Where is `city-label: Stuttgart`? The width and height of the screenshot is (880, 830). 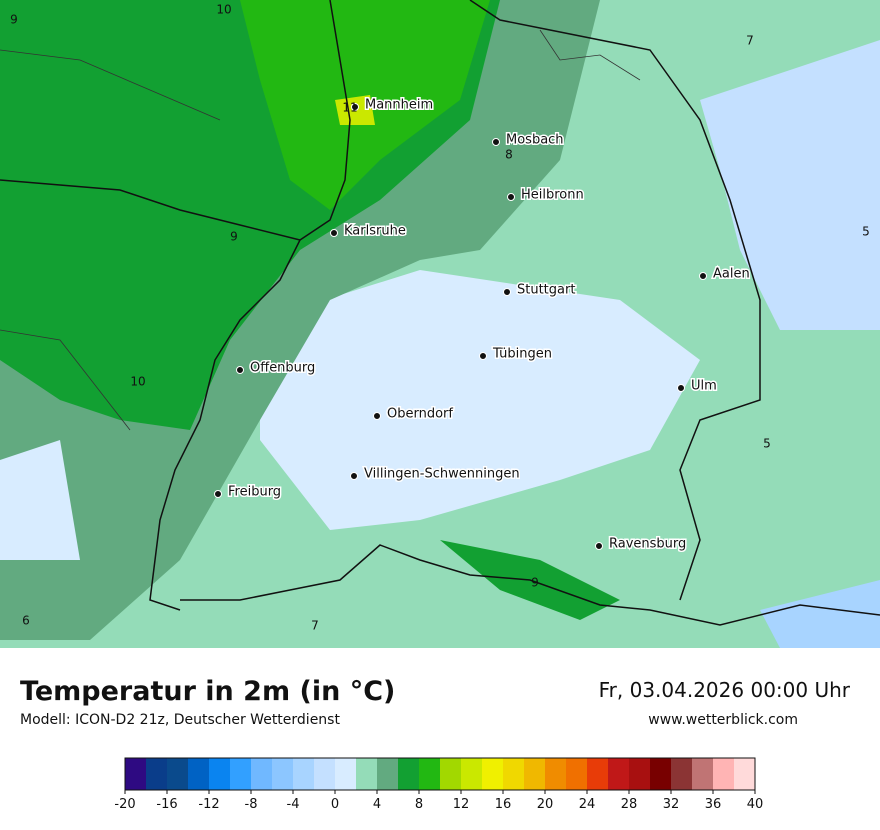 city-label: Stuttgart is located at coordinates (546, 290).